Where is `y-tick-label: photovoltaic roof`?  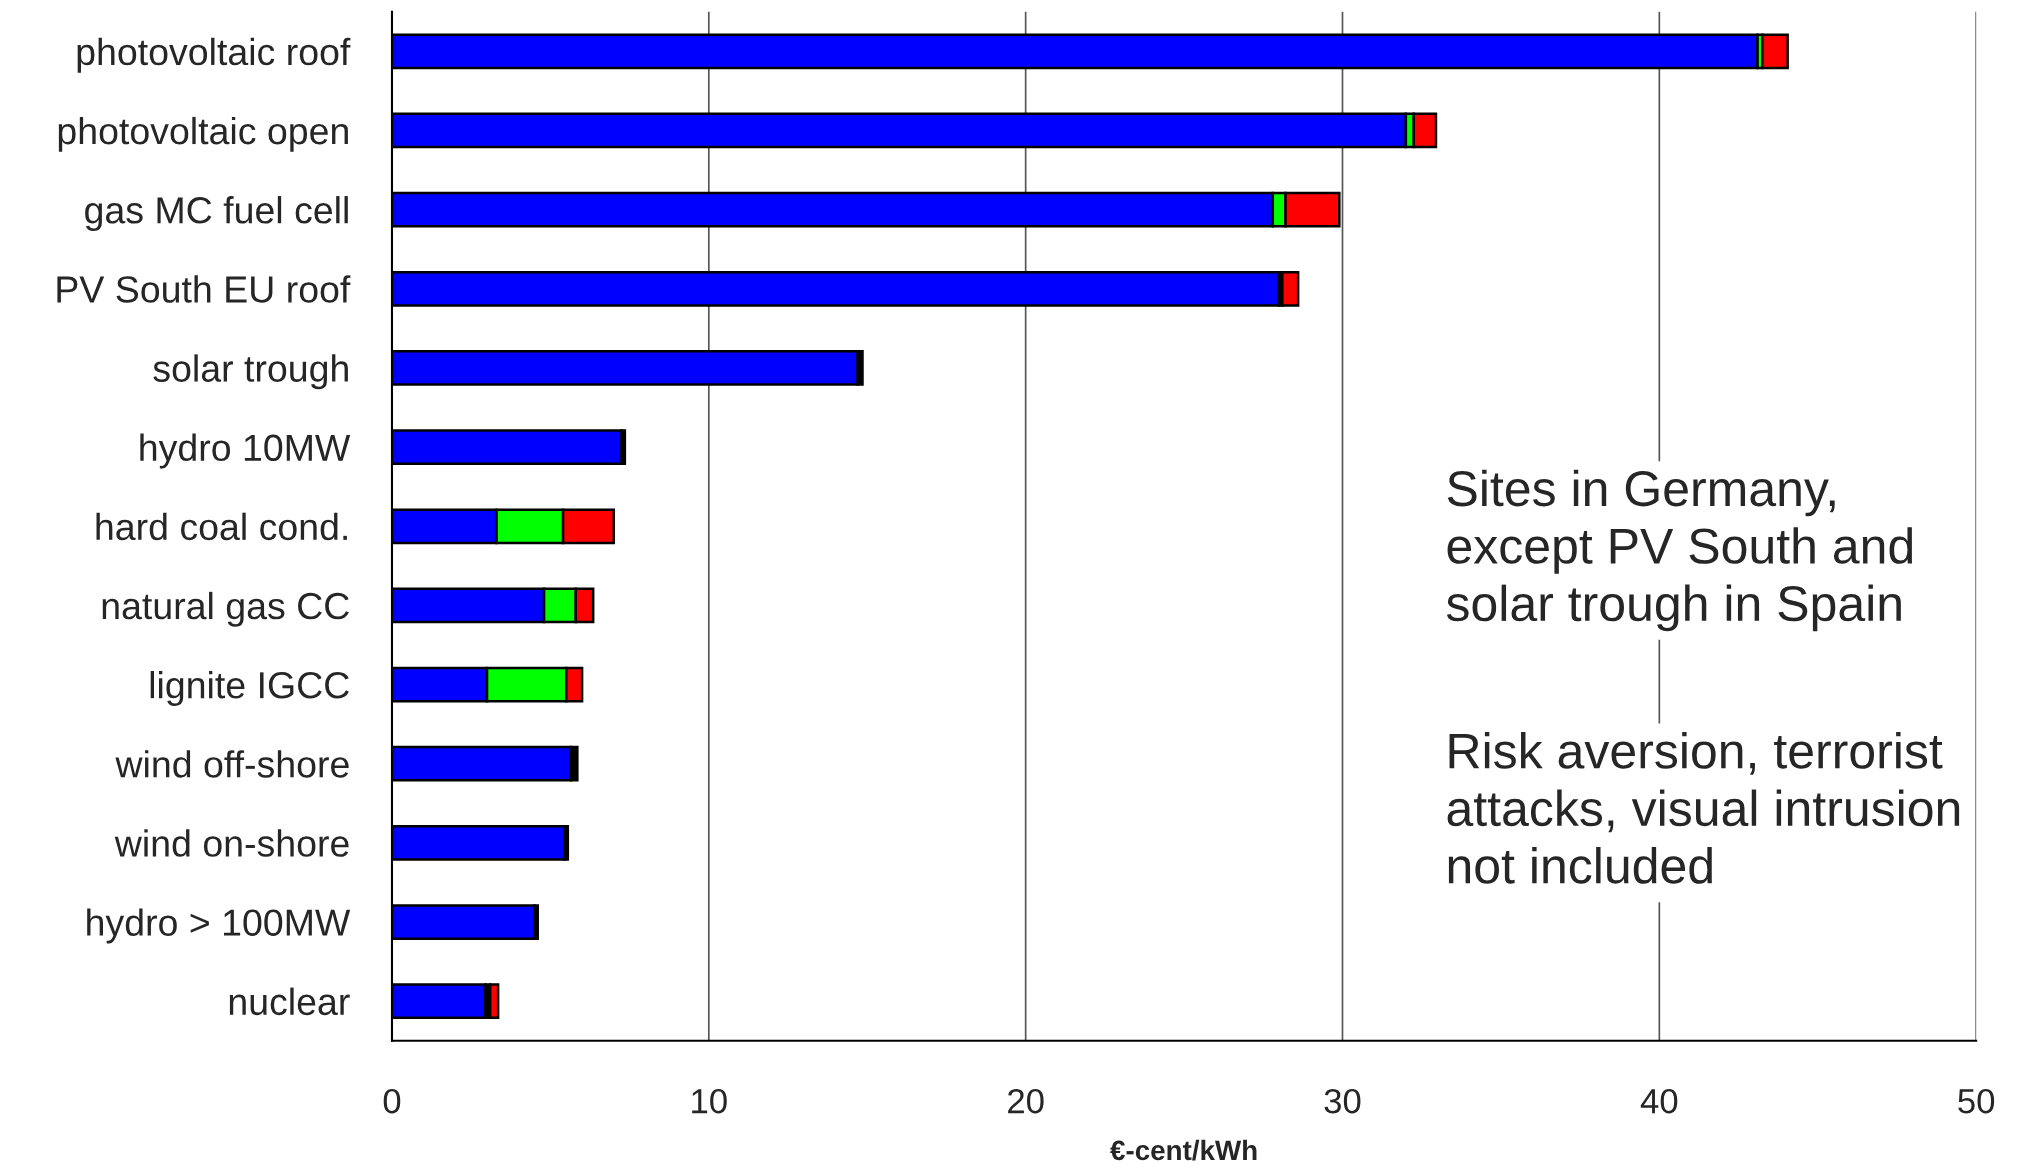 y-tick-label: photovoltaic roof is located at coordinates (214, 55).